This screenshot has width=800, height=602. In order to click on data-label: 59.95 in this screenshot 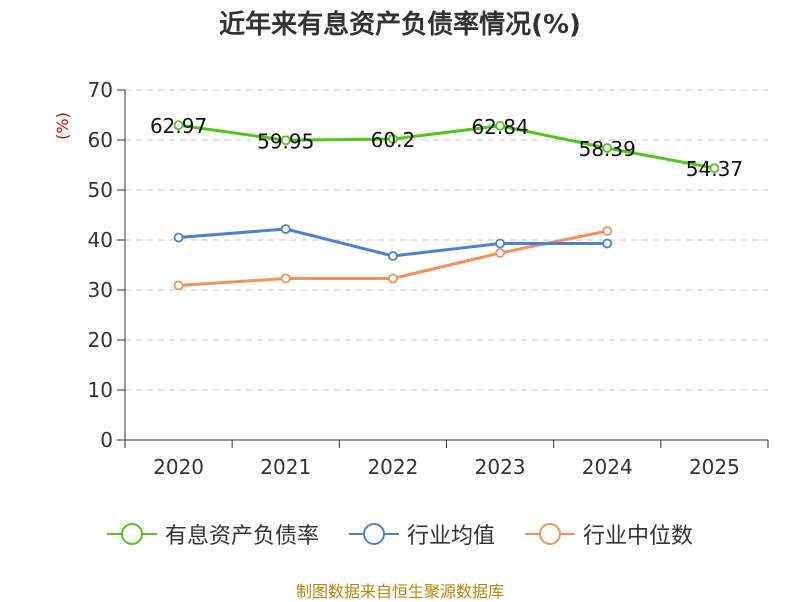, I will do `click(285, 141)`.